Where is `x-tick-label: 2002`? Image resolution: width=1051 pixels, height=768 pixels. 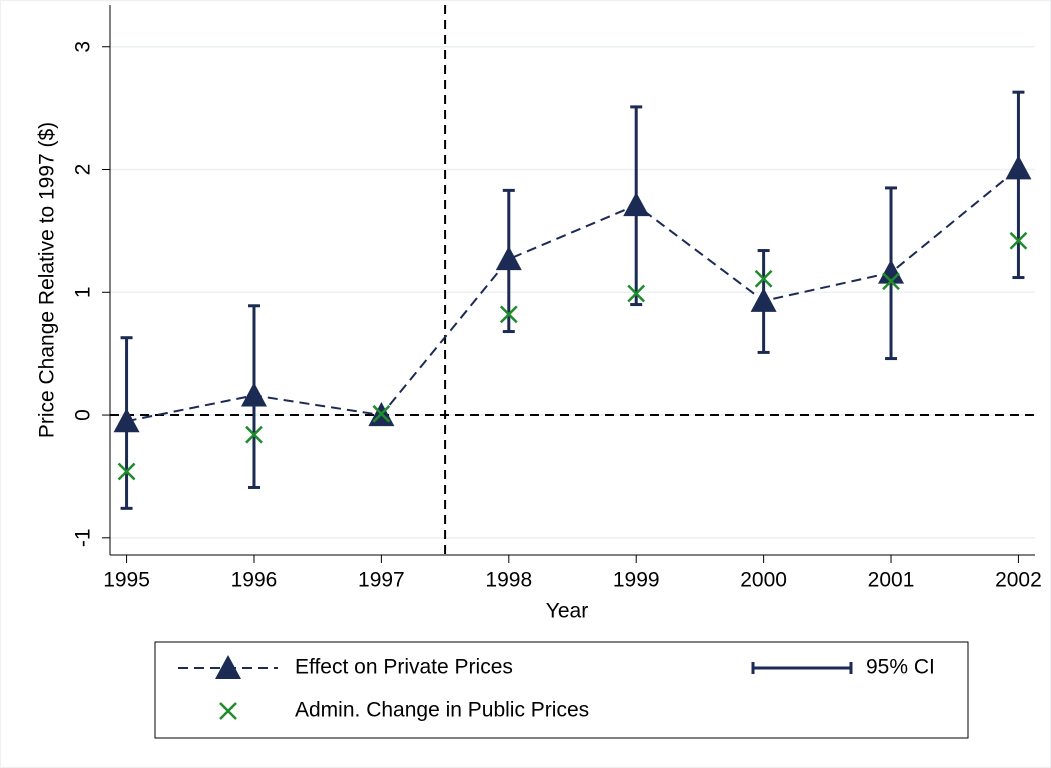 x-tick-label: 2002 is located at coordinates (1018, 580).